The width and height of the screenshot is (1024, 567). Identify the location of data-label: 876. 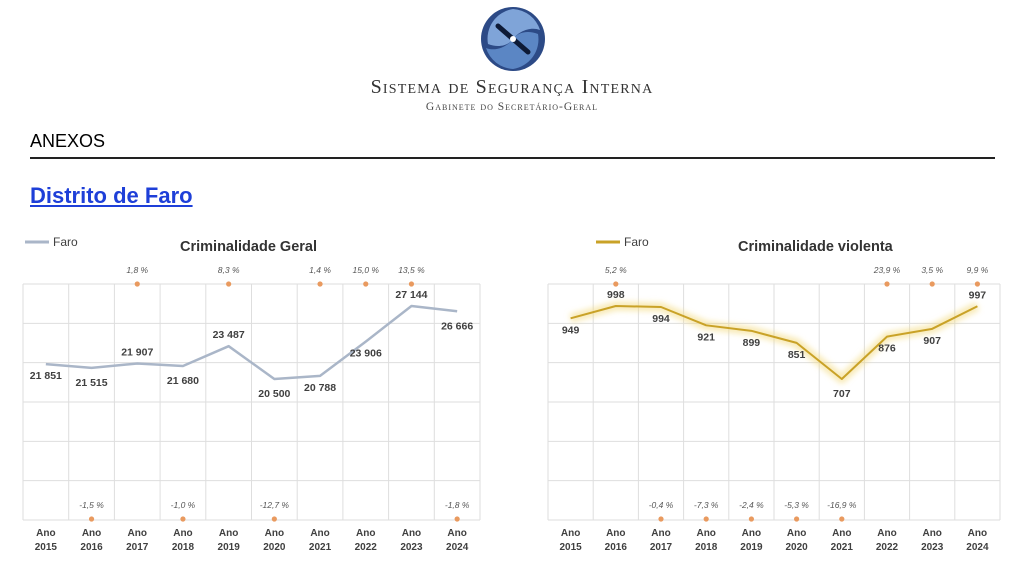
(887, 349).